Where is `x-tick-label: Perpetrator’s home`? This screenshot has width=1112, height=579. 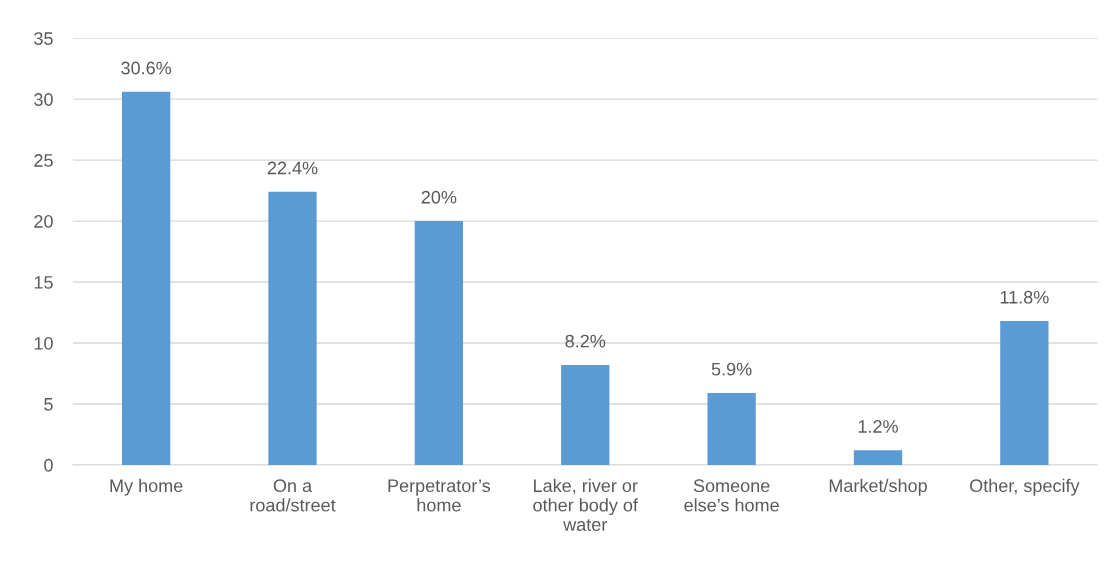 x-tick-label: Perpetrator’s home is located at coordinates (439, 495).